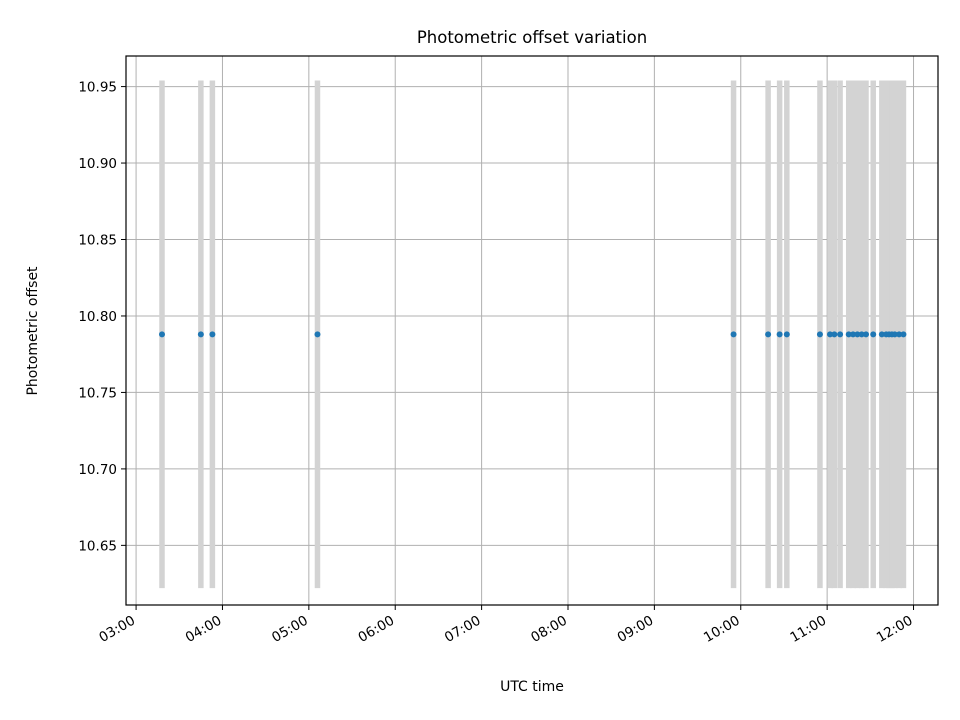 This screenshot has width=960, height=720. I want to click on y-axis-label: Photometric offset, so click(33, 331).